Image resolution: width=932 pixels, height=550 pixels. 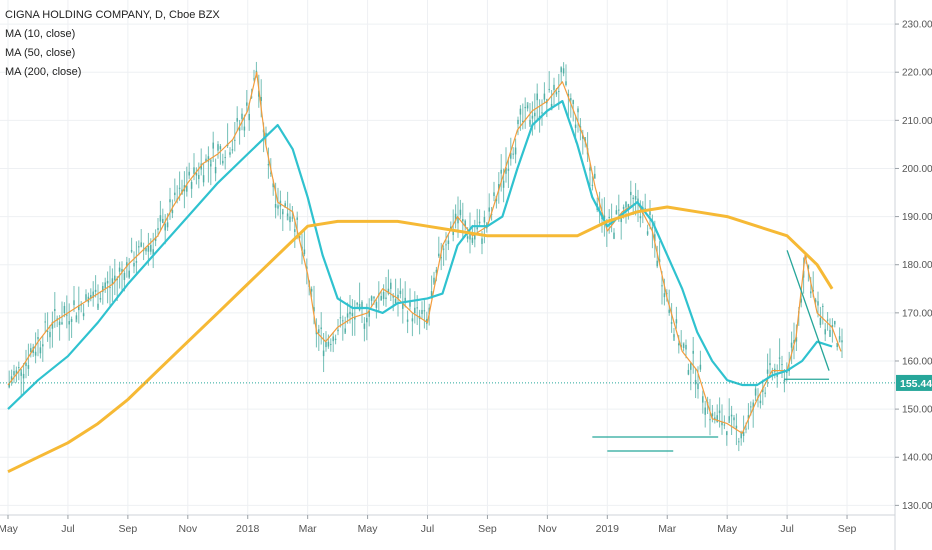 What do you see at coordinates (187, 529) in the screenshot?
I see `x-tick-label: Nov` at bounding box center [187, 529].